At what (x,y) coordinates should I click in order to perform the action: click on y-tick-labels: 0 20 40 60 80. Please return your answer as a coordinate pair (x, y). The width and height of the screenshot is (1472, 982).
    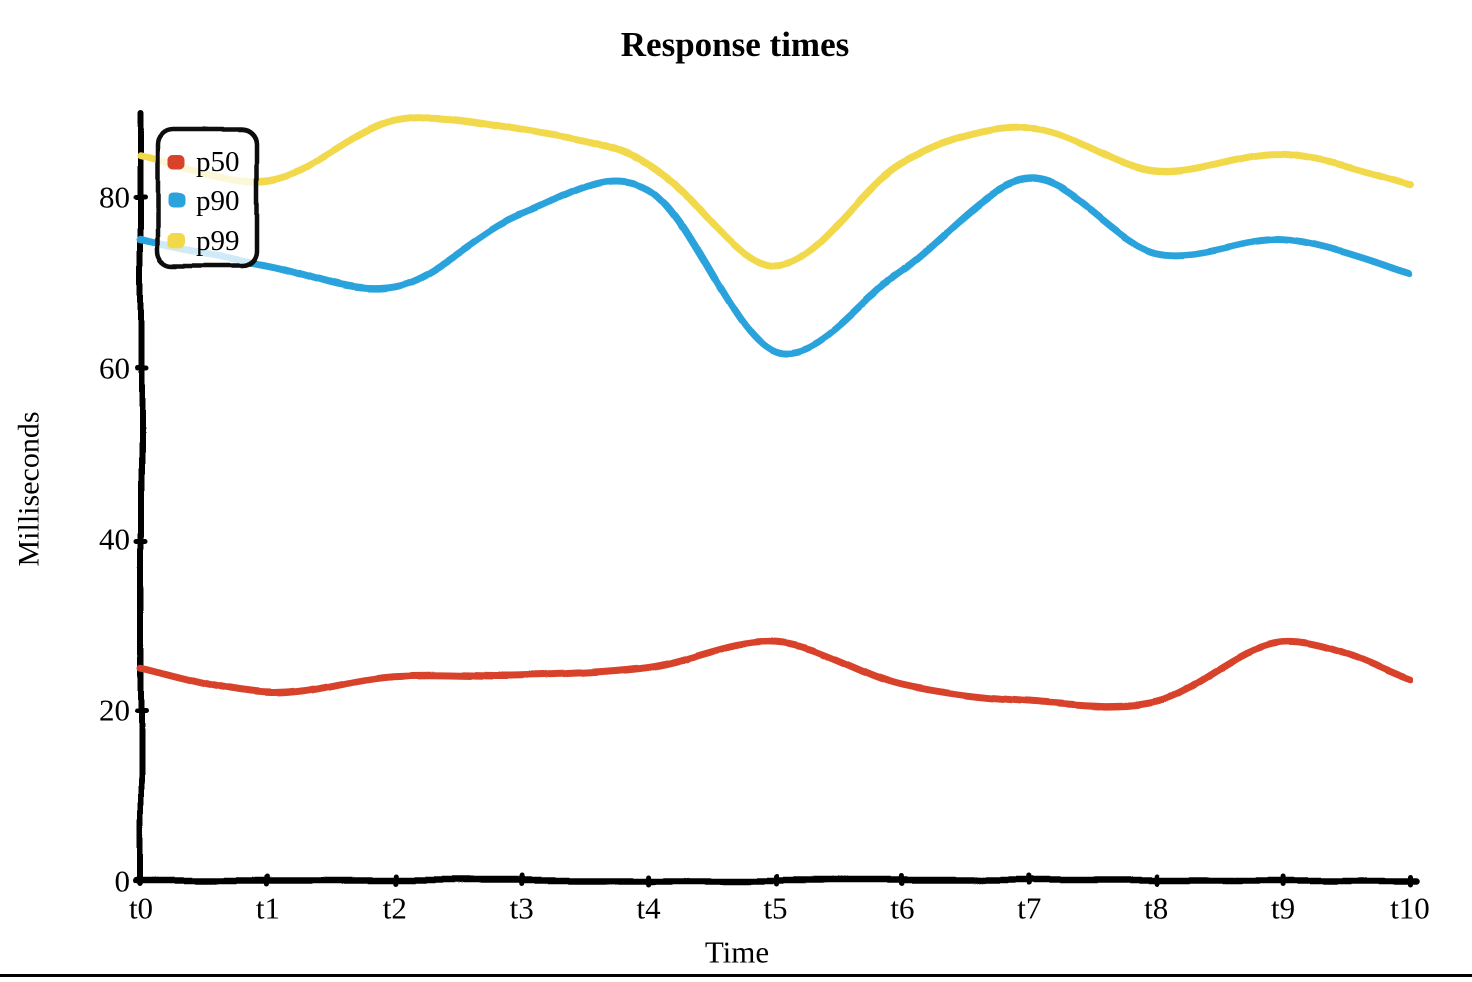
    Looking at the image, I should click on (114, 539).